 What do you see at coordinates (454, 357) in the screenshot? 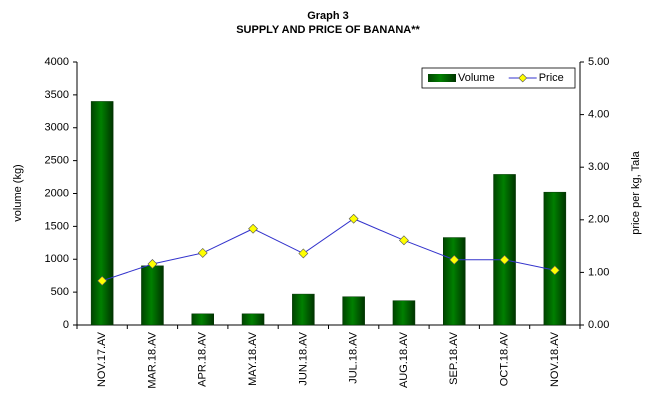
I see `x-tick-label: SEP.18.AV` at bounding box center [454, 357].